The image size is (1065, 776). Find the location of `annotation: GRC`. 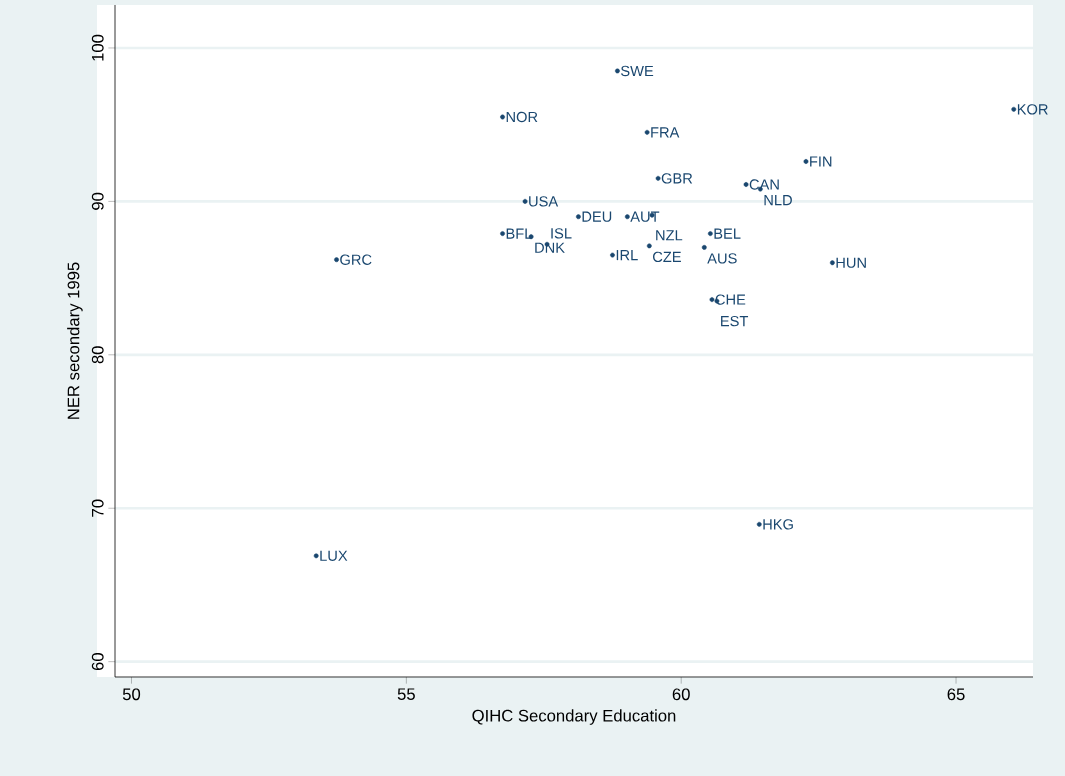

annotation: GRC is located at coordinates (356, 259).